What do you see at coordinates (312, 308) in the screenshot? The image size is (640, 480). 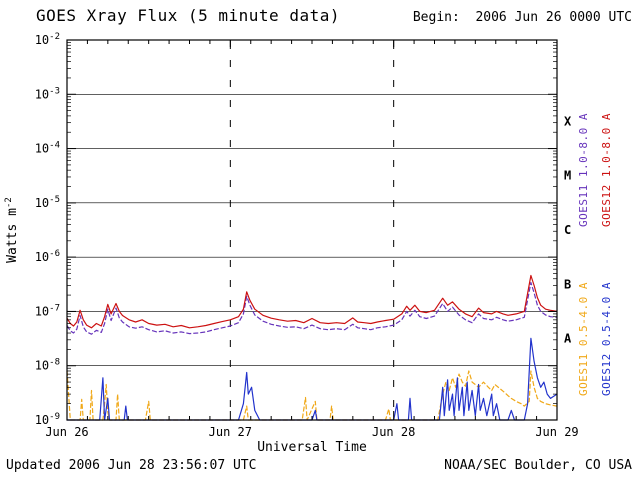 I see `series-goes11-long` at bounding box center [312, 308].